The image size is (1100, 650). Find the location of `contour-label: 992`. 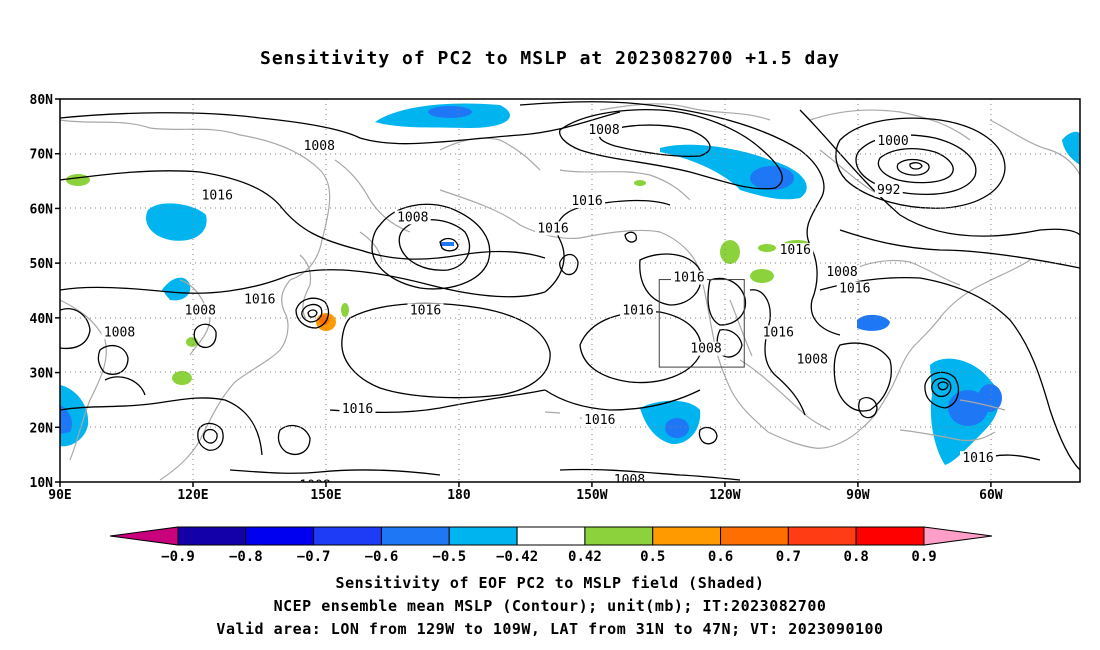

contour-label: 992 is located at coordinates (888, 190).